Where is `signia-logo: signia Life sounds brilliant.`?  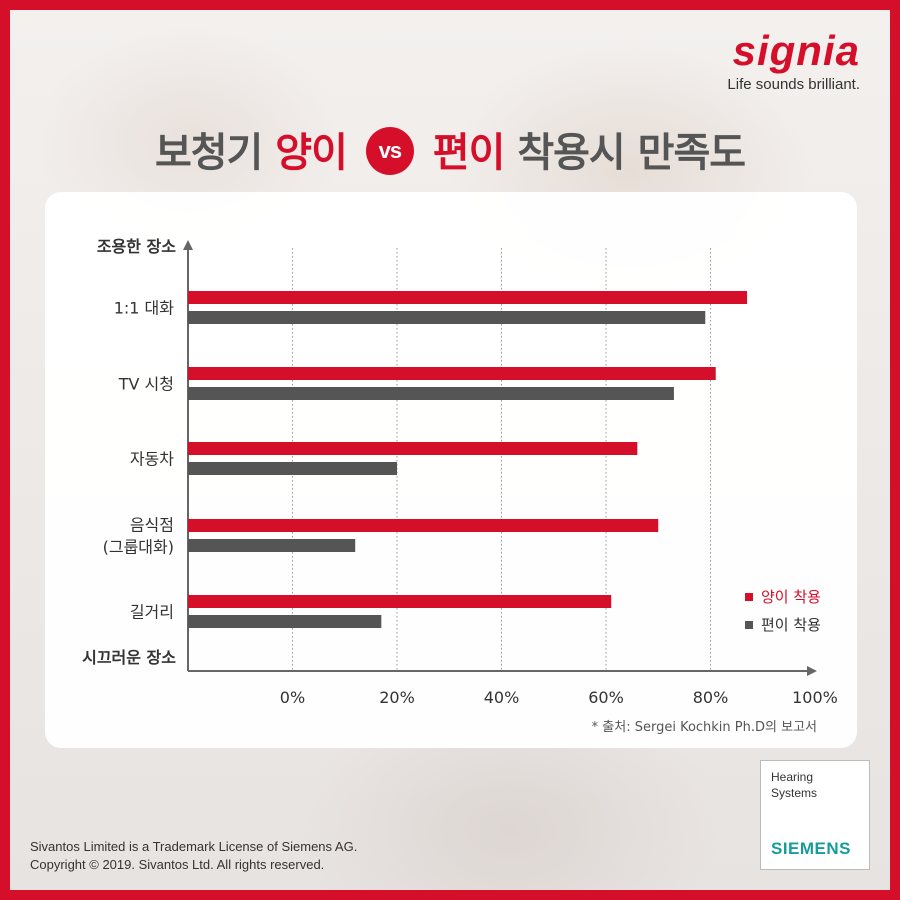 signia-logo: signia Life sounds brilliant. is located at coordinates (793, 60).